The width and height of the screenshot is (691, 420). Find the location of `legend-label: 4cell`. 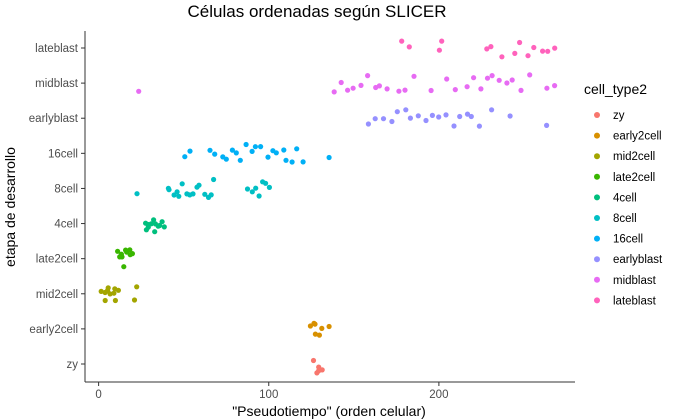

legend-label: 4cell is located at coordinates (625, 198).